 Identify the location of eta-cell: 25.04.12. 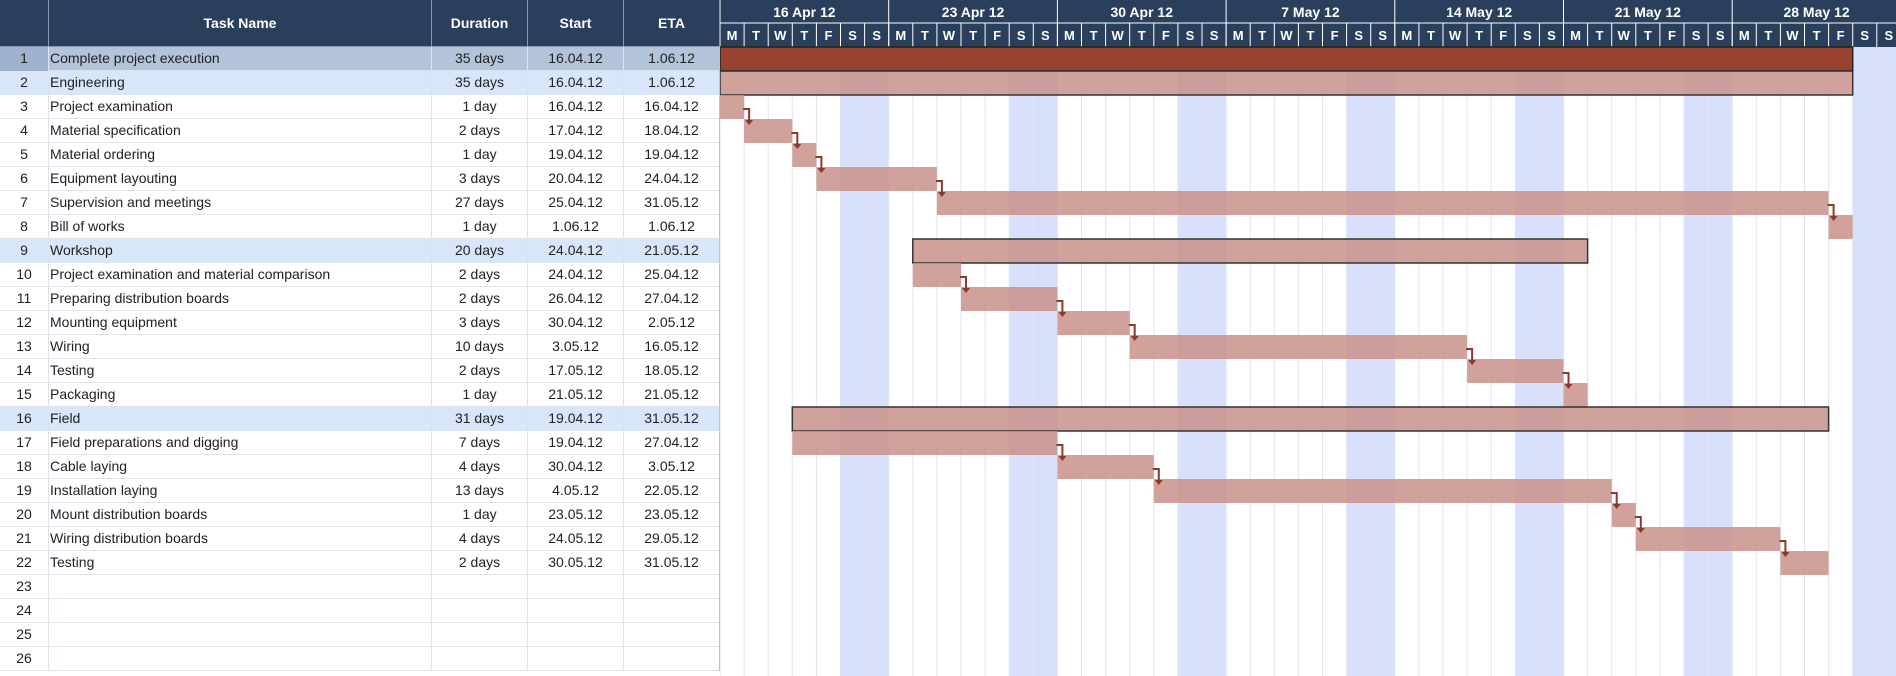
(672, 275).